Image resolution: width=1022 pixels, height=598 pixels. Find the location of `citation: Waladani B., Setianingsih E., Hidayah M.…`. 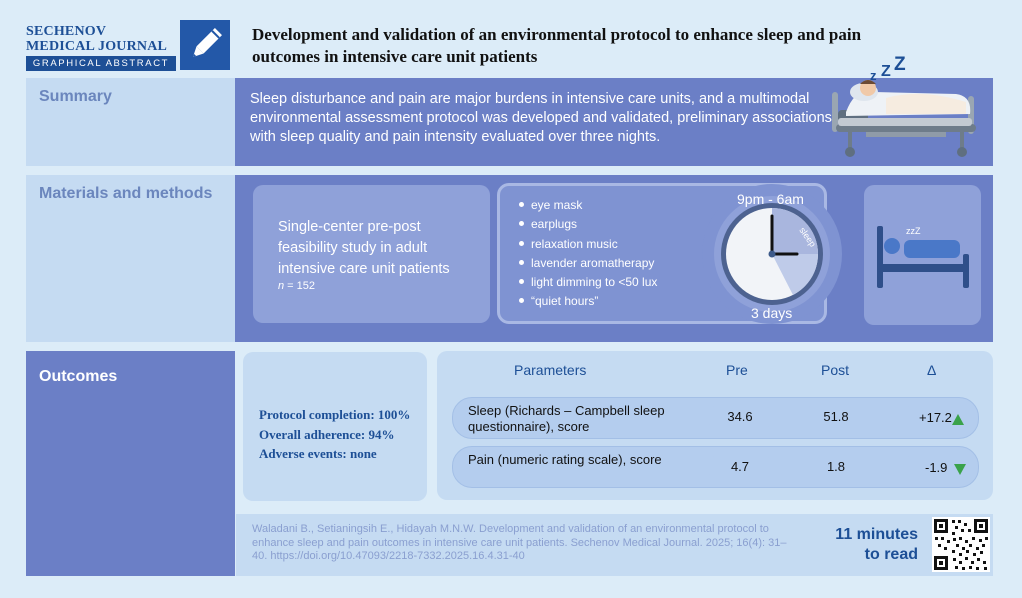

citation: Waladani B., Setianingsih E., Hidayah M.… is located at coordinates (519, 543).